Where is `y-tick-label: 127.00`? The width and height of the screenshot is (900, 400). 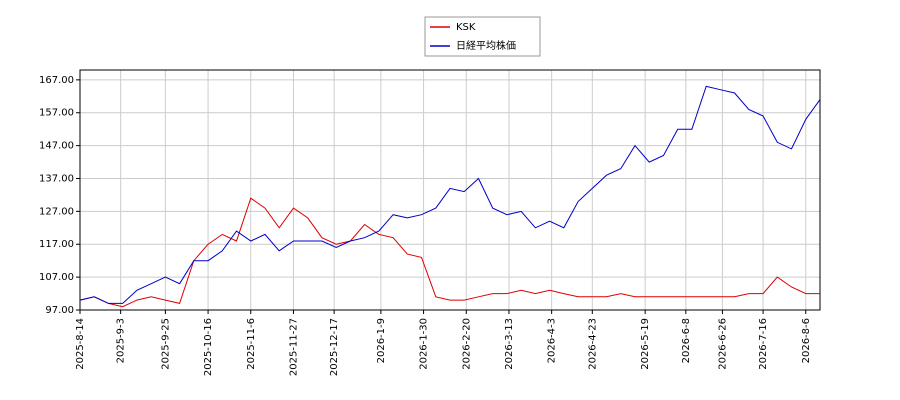
y-tick-label: 127.00 is located at coordinates (56, 211).